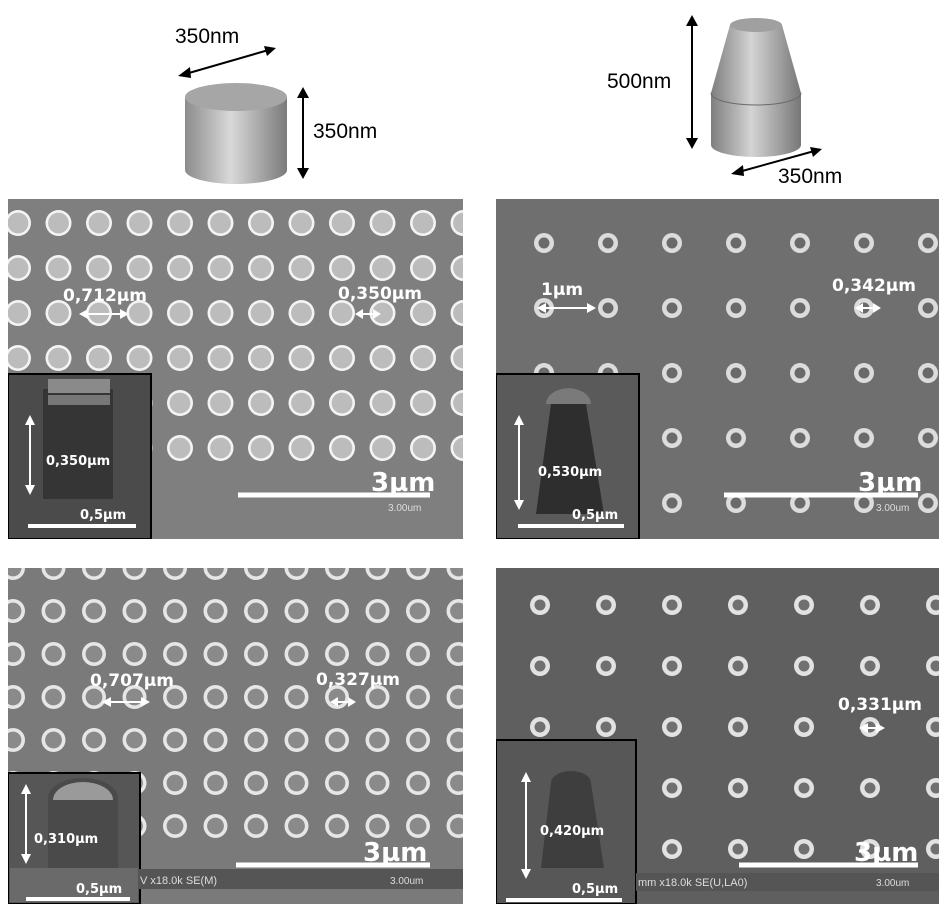 This screenshot has width=939, height=904. Describe the element at coordinates (874, 286) in the screenshot. I see `diameter-label: 0,342µm` at that location.